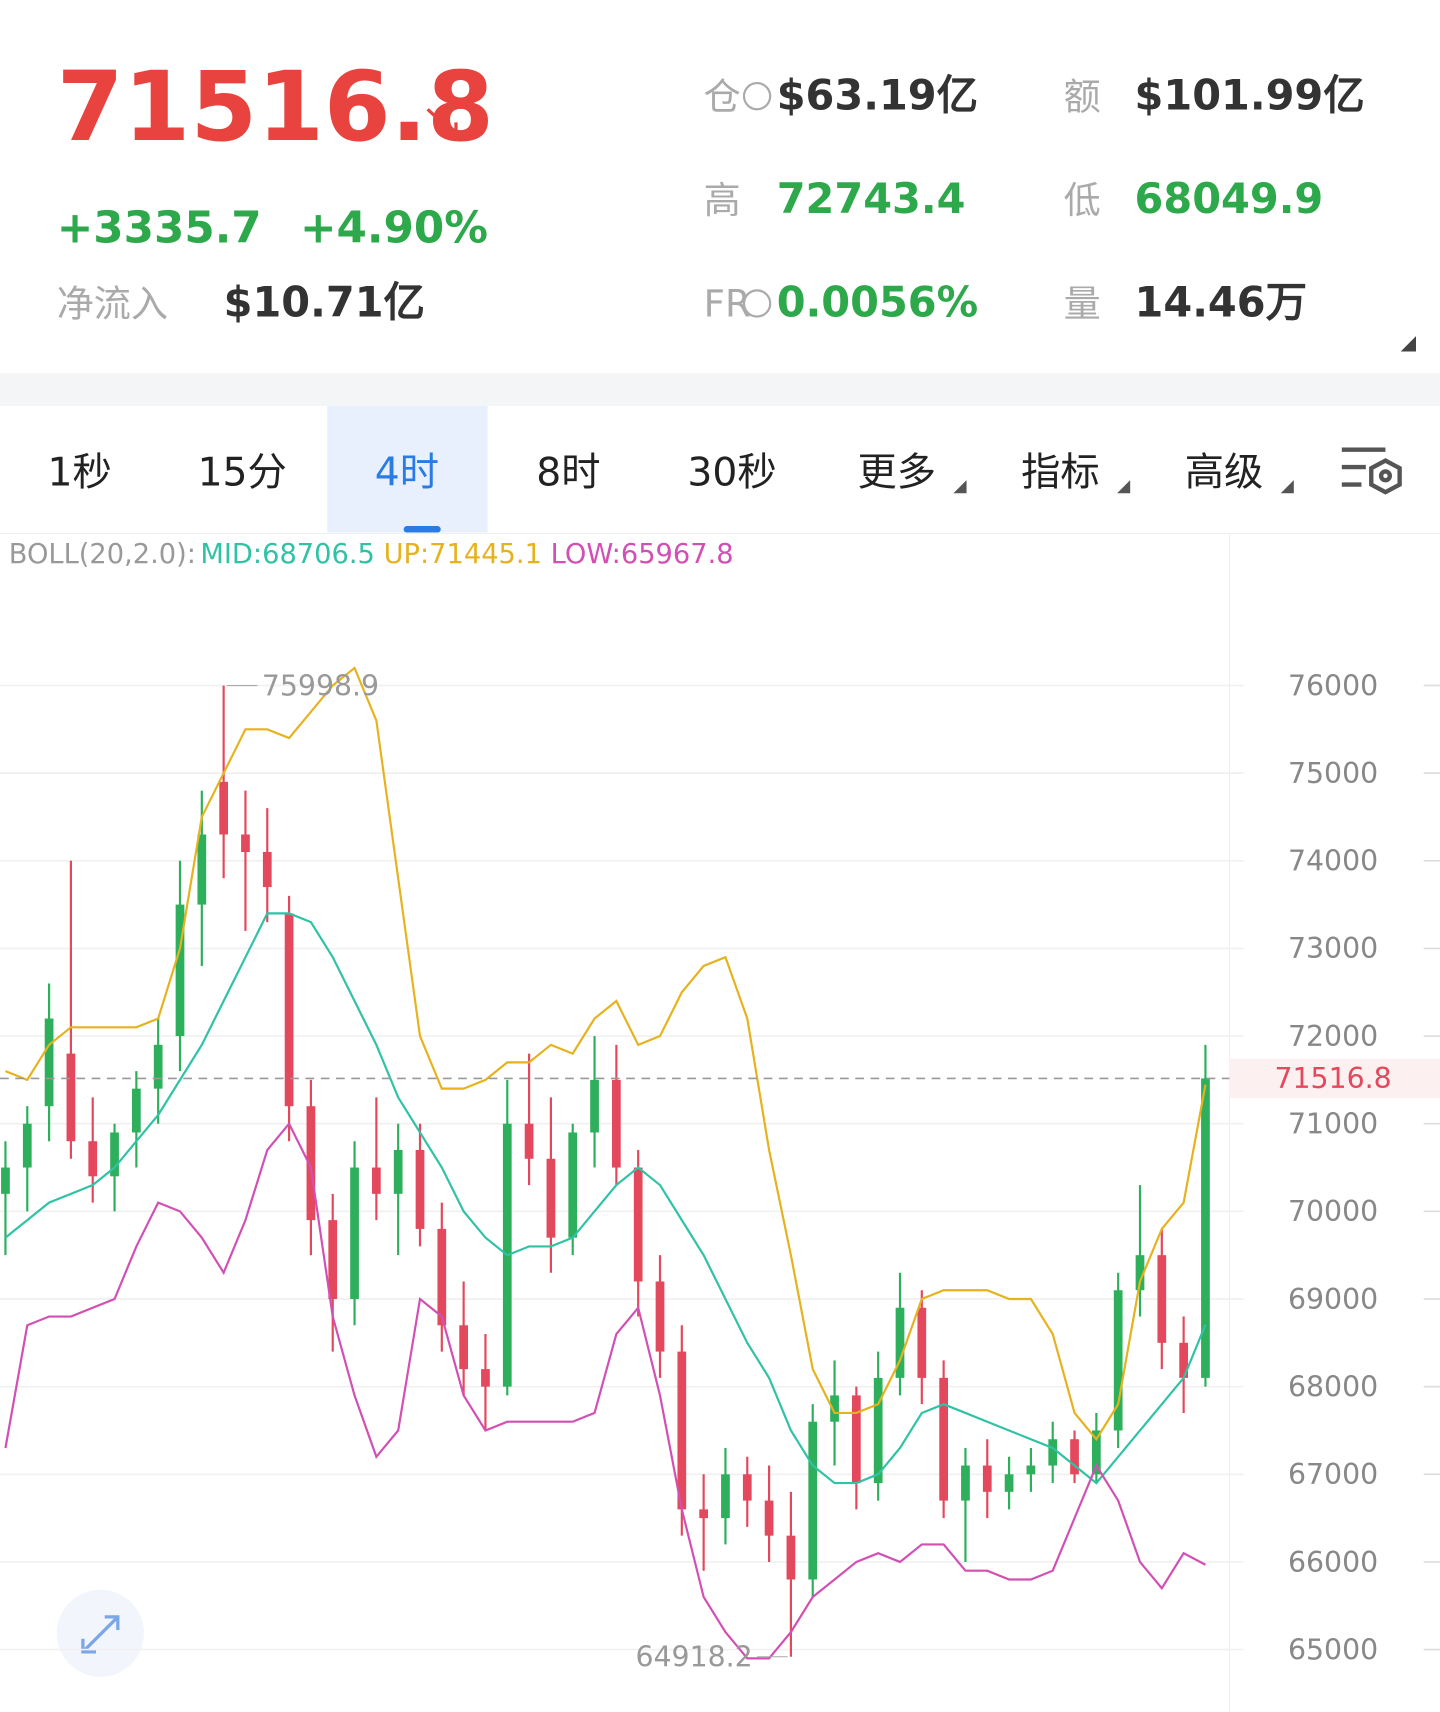  I want to click on tab: 8时, so click(568, 473).